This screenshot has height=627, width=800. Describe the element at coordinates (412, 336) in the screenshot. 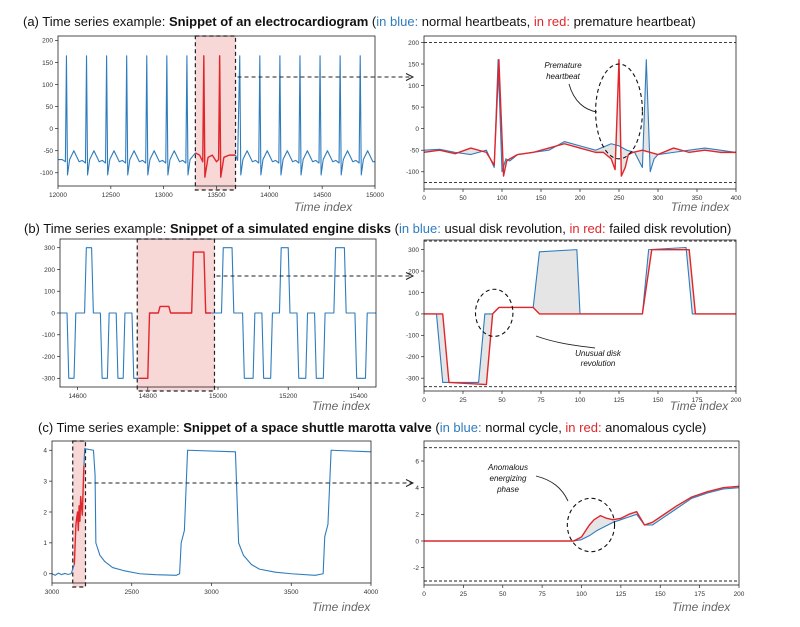

I see `disk-detail-ytick-label: -100` at that location.